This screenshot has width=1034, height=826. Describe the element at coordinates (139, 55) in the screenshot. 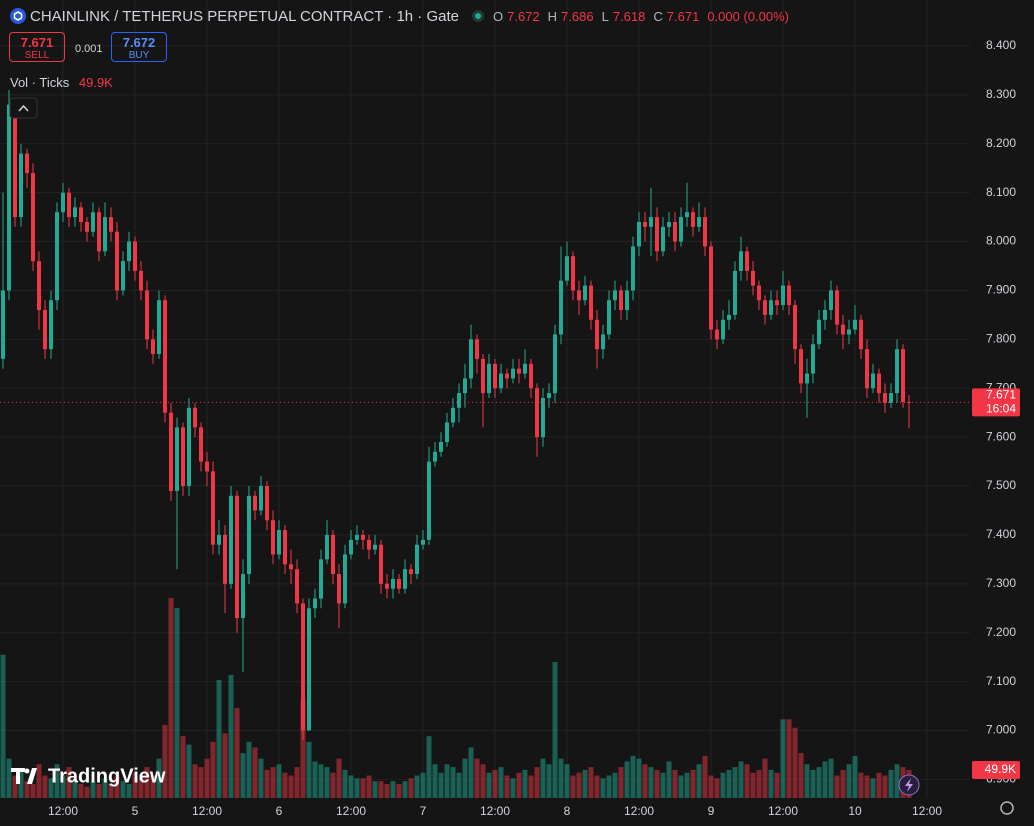

I see `buy-label: BUY` at that location.